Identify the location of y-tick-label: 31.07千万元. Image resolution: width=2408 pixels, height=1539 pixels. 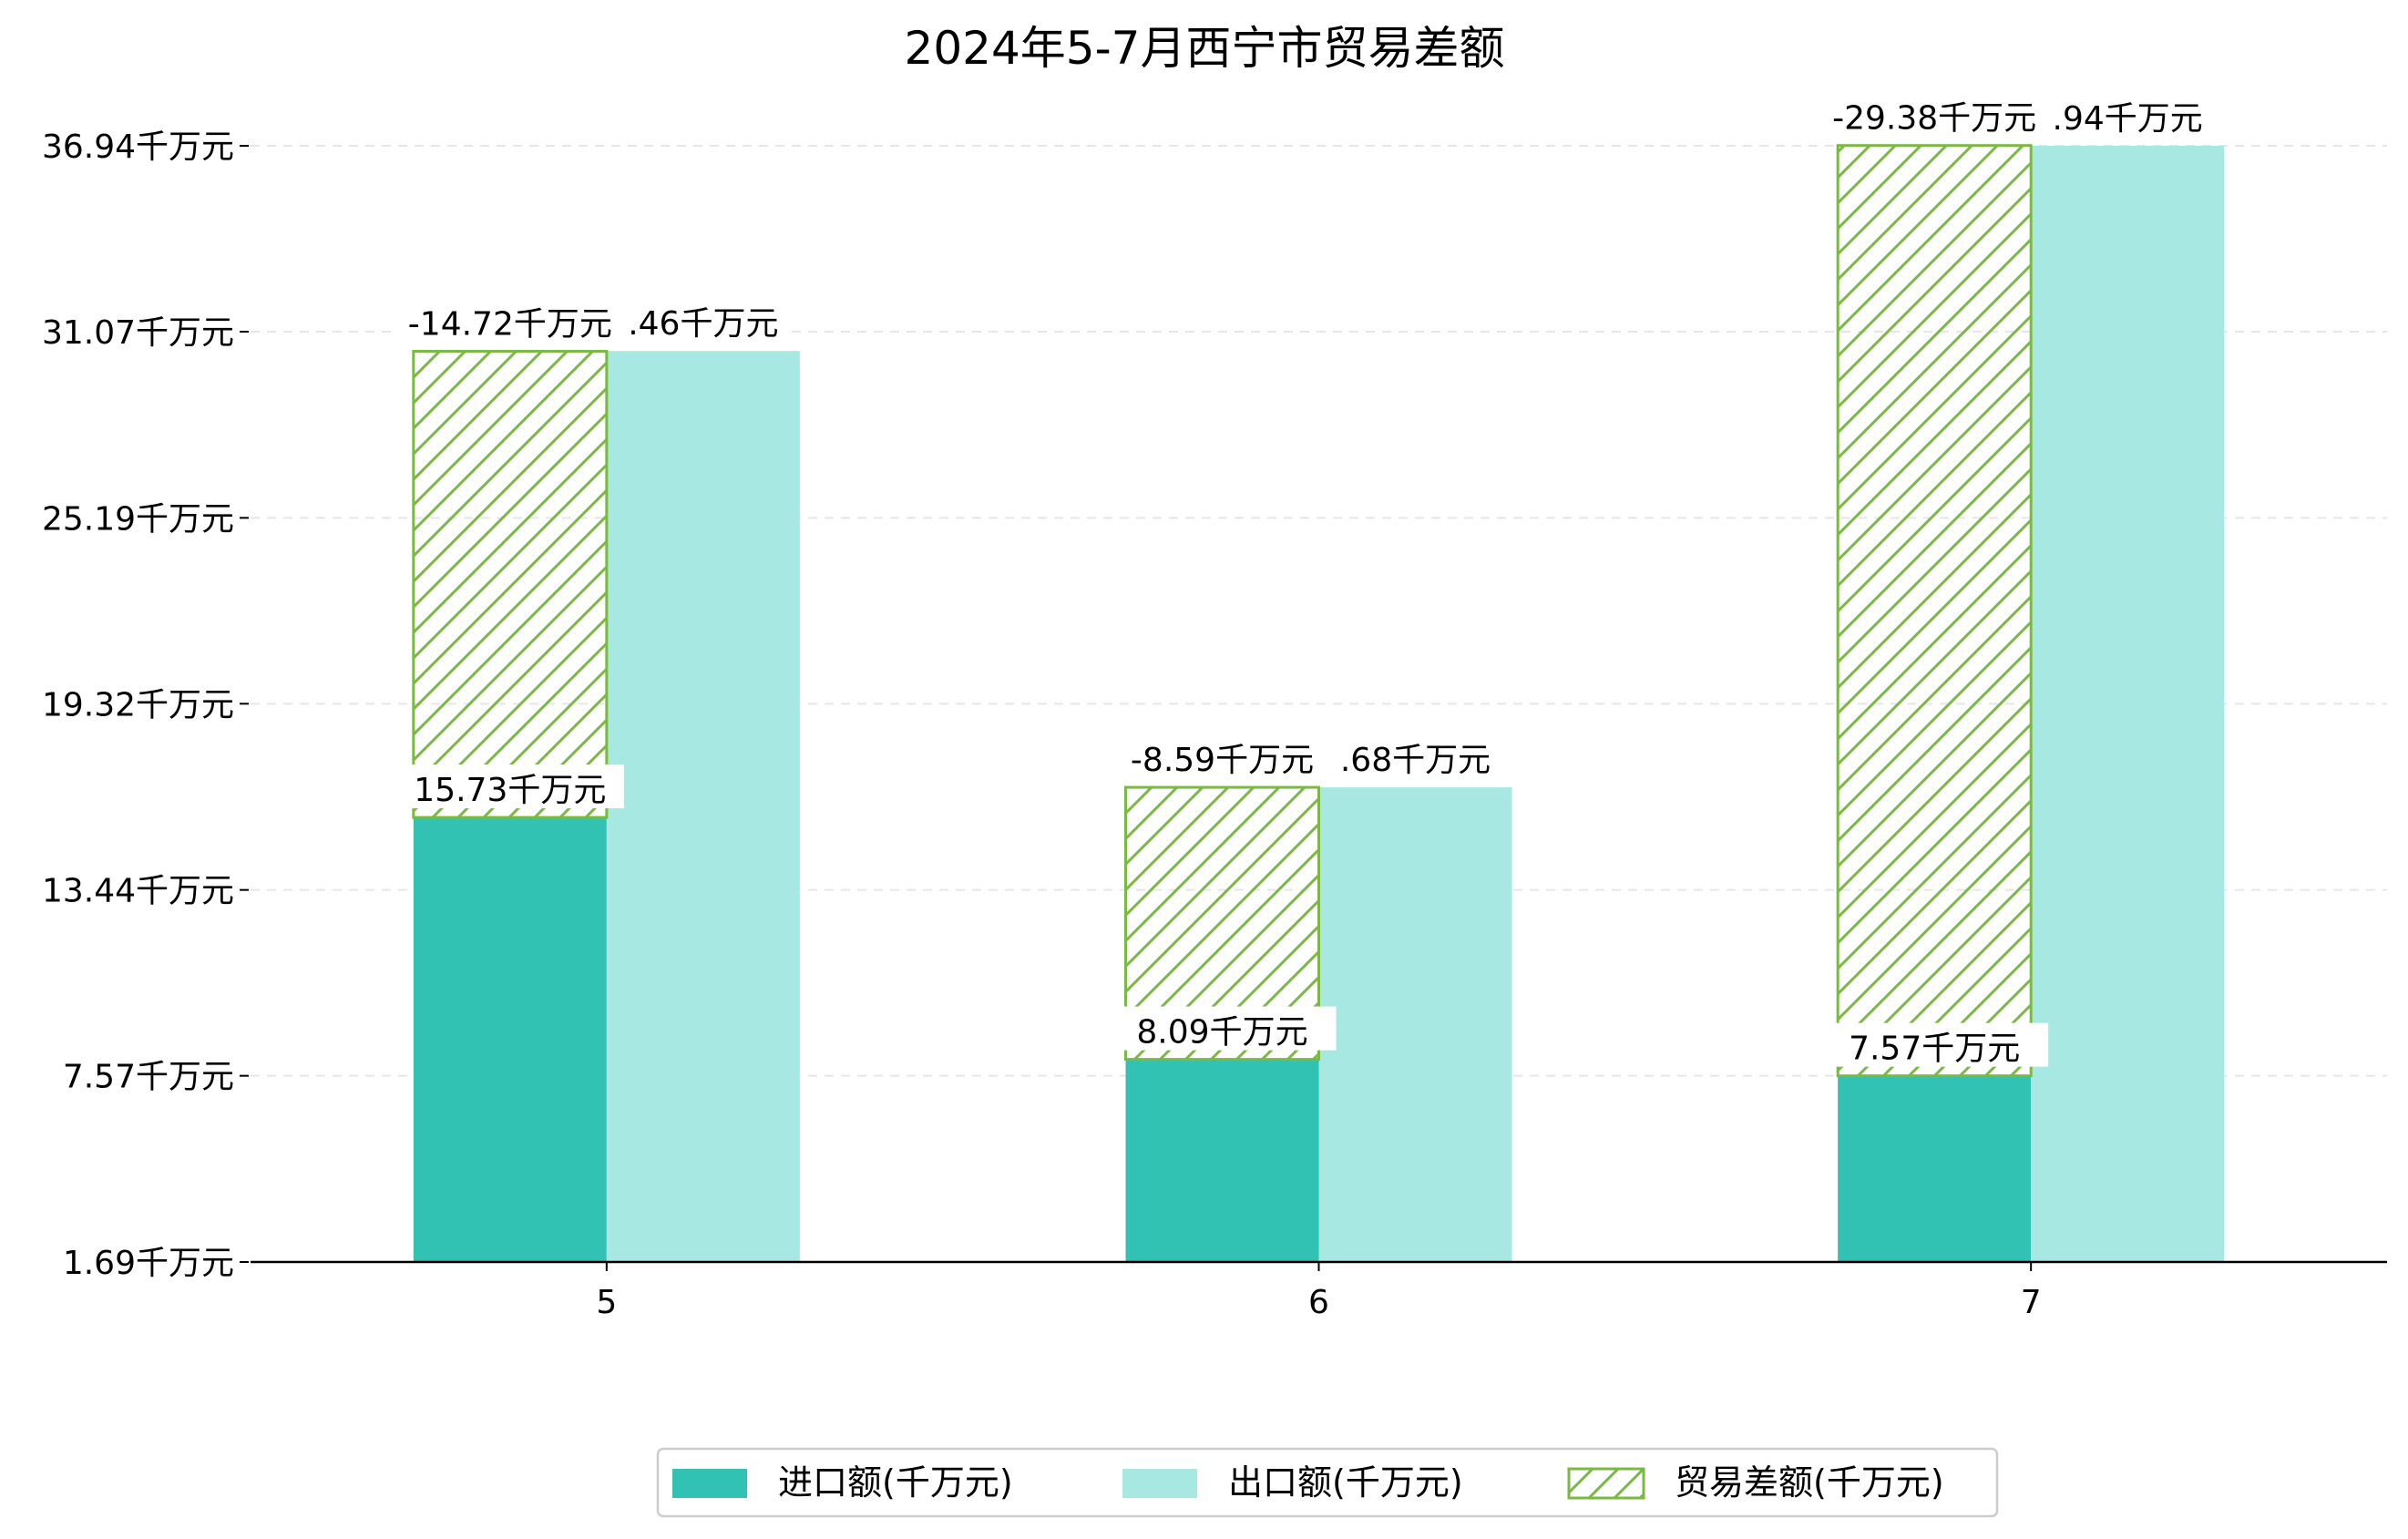
(138, 333).